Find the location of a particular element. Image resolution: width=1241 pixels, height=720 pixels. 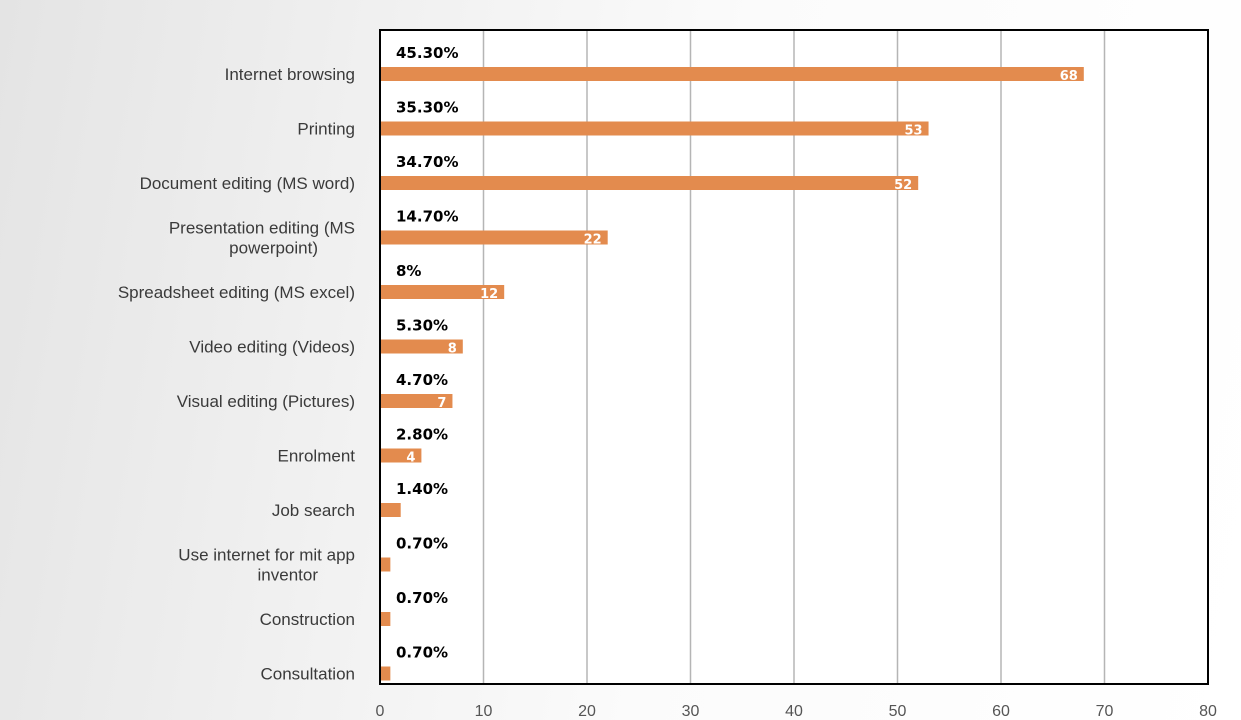

category-label-line: Document editing (MS word) is located at coordinates (247, 183).